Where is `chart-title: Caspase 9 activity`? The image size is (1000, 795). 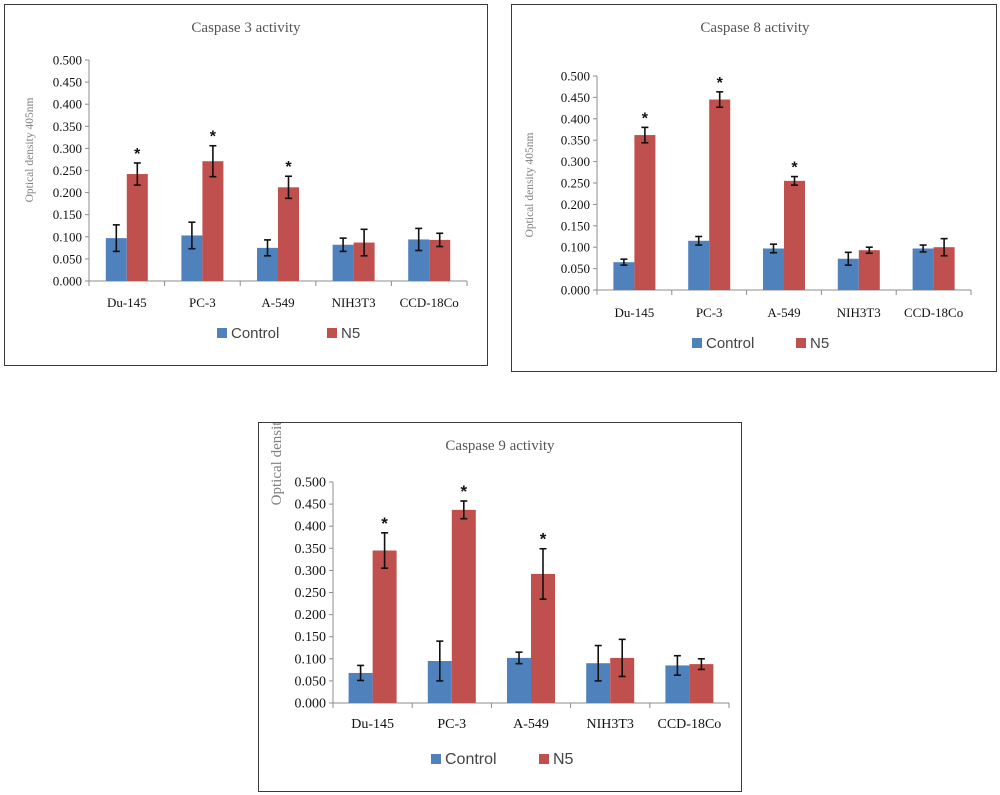 chart-title: Caspase 9 activity is located at coordinates (500, 446).